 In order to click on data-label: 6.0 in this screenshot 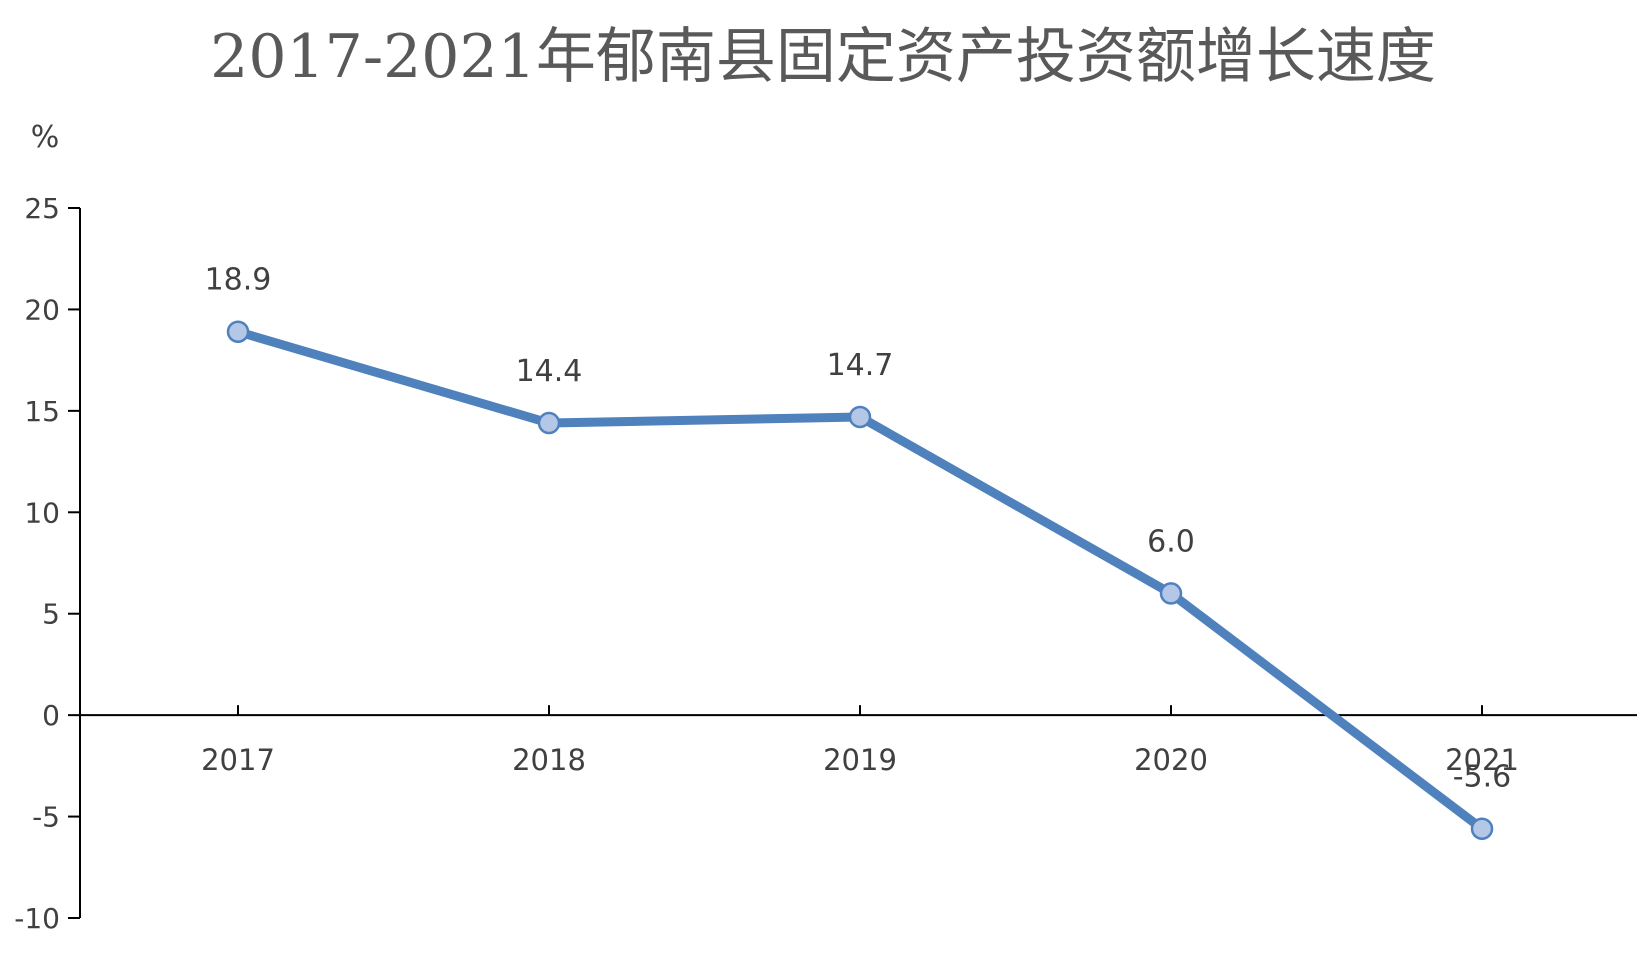, I will do `click(1171, 541)`.